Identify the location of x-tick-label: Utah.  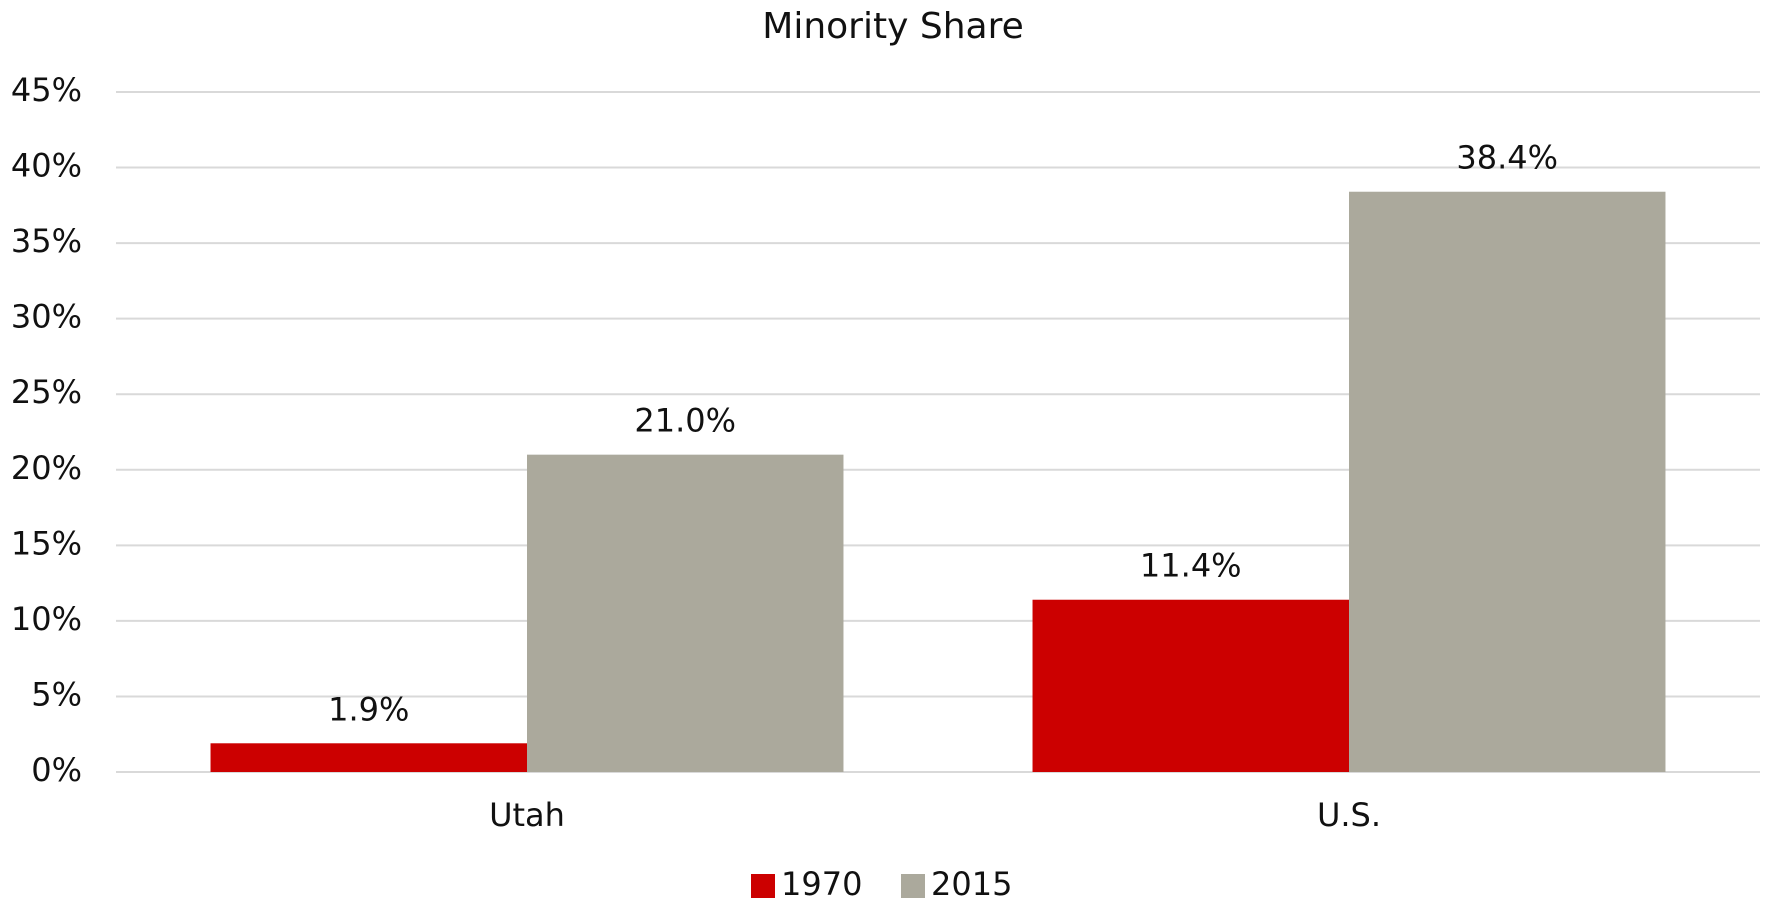
(527, 815).